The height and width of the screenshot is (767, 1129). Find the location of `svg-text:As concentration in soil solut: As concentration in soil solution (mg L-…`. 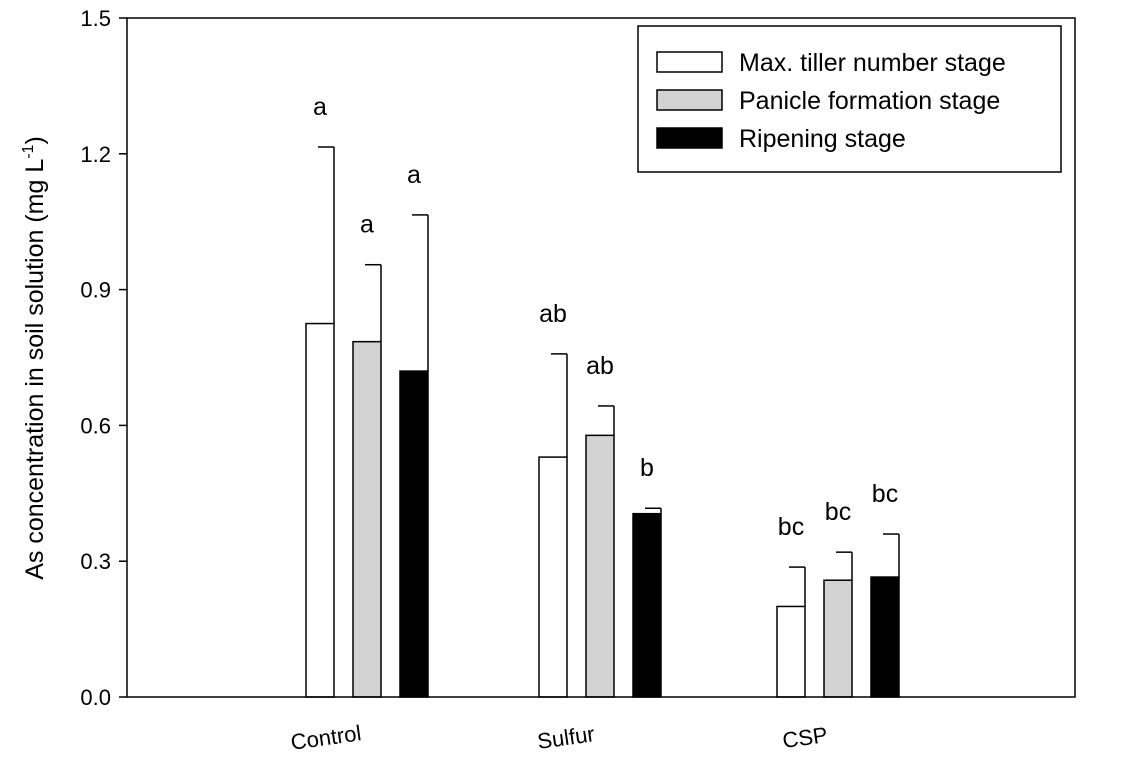

svg-text:As concentration in soil solut: As concentration in soil solution (mg L-… is located at coordinates (34, 358).